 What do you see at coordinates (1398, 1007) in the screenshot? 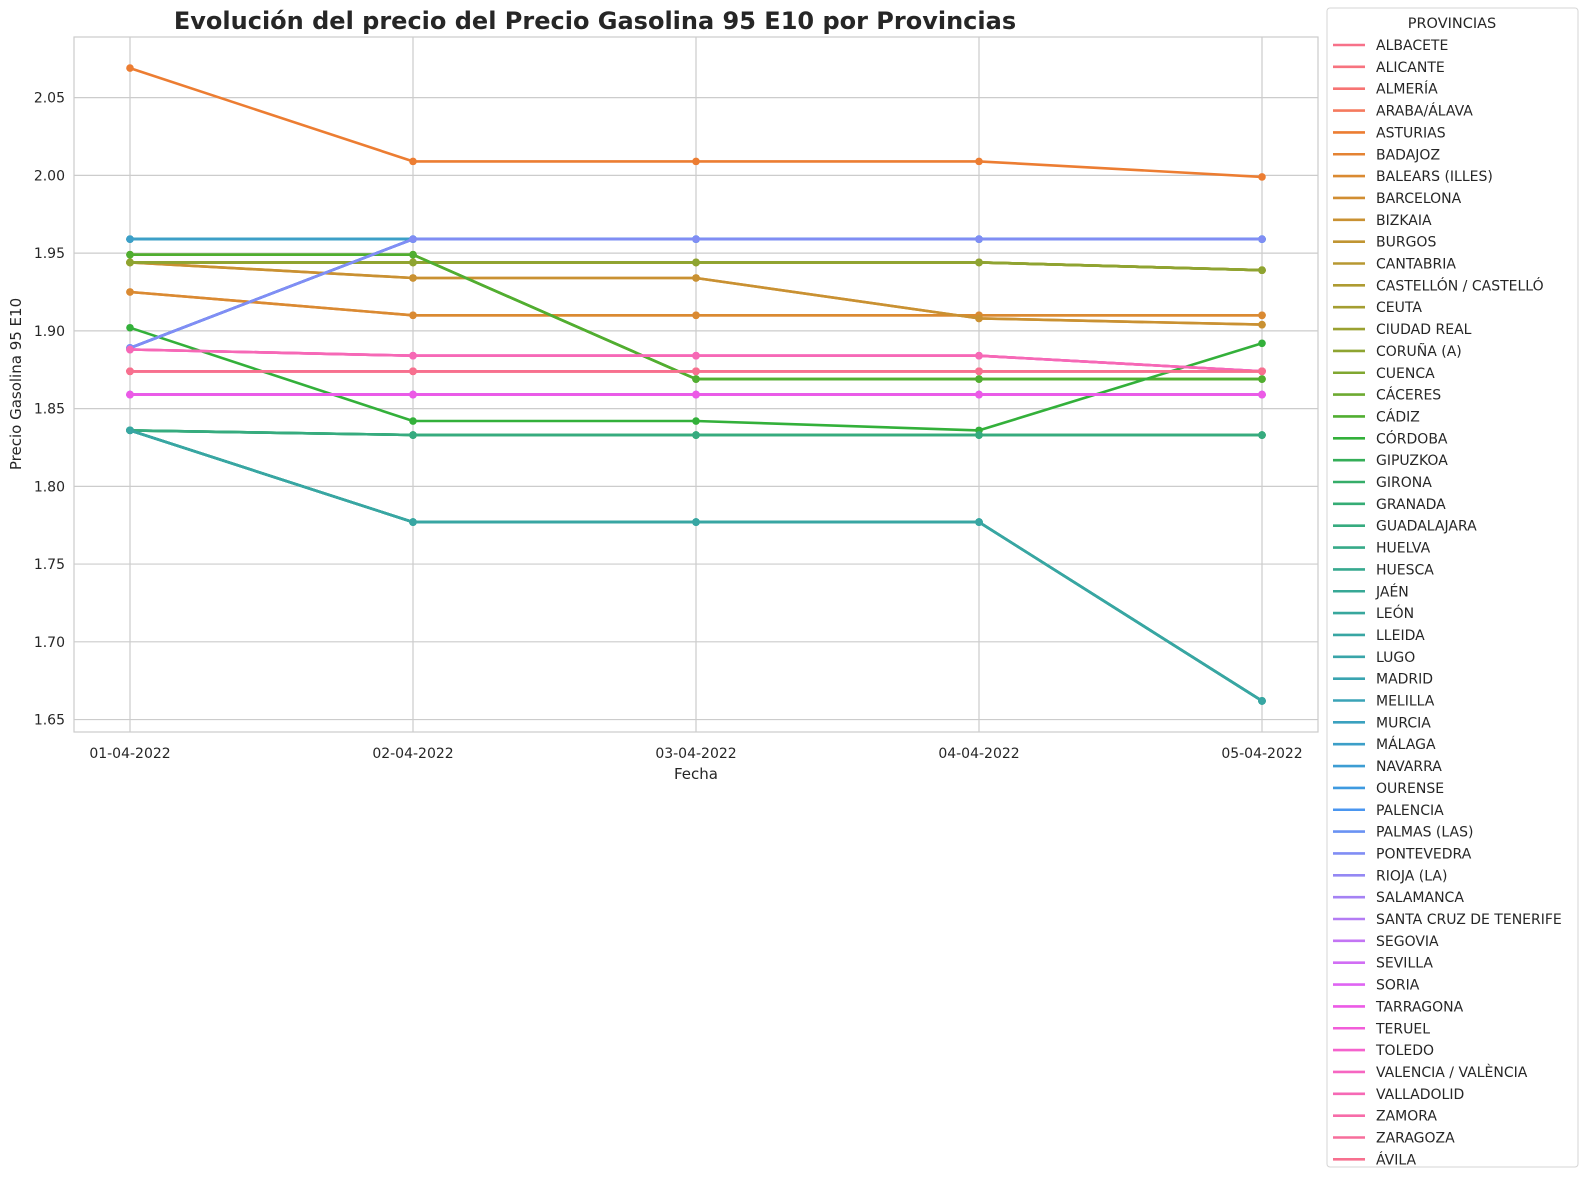
I see `legend-entry: TARRAGONA` at bounding box center [1398, 1007].